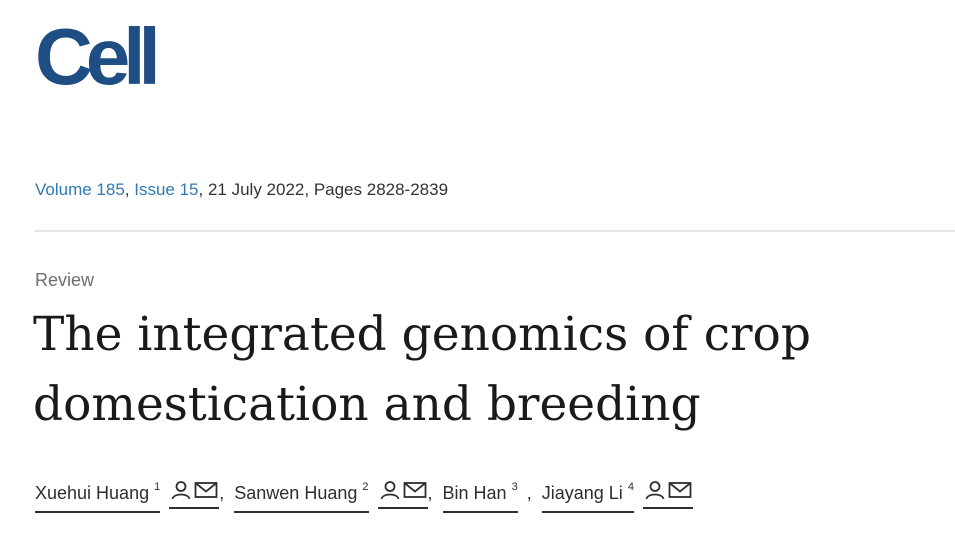 The width and height of the screenshot is (955, 538). Describe the element at coordinates (64, 280) in the screenshot. I see `article-type: Review` at that location.